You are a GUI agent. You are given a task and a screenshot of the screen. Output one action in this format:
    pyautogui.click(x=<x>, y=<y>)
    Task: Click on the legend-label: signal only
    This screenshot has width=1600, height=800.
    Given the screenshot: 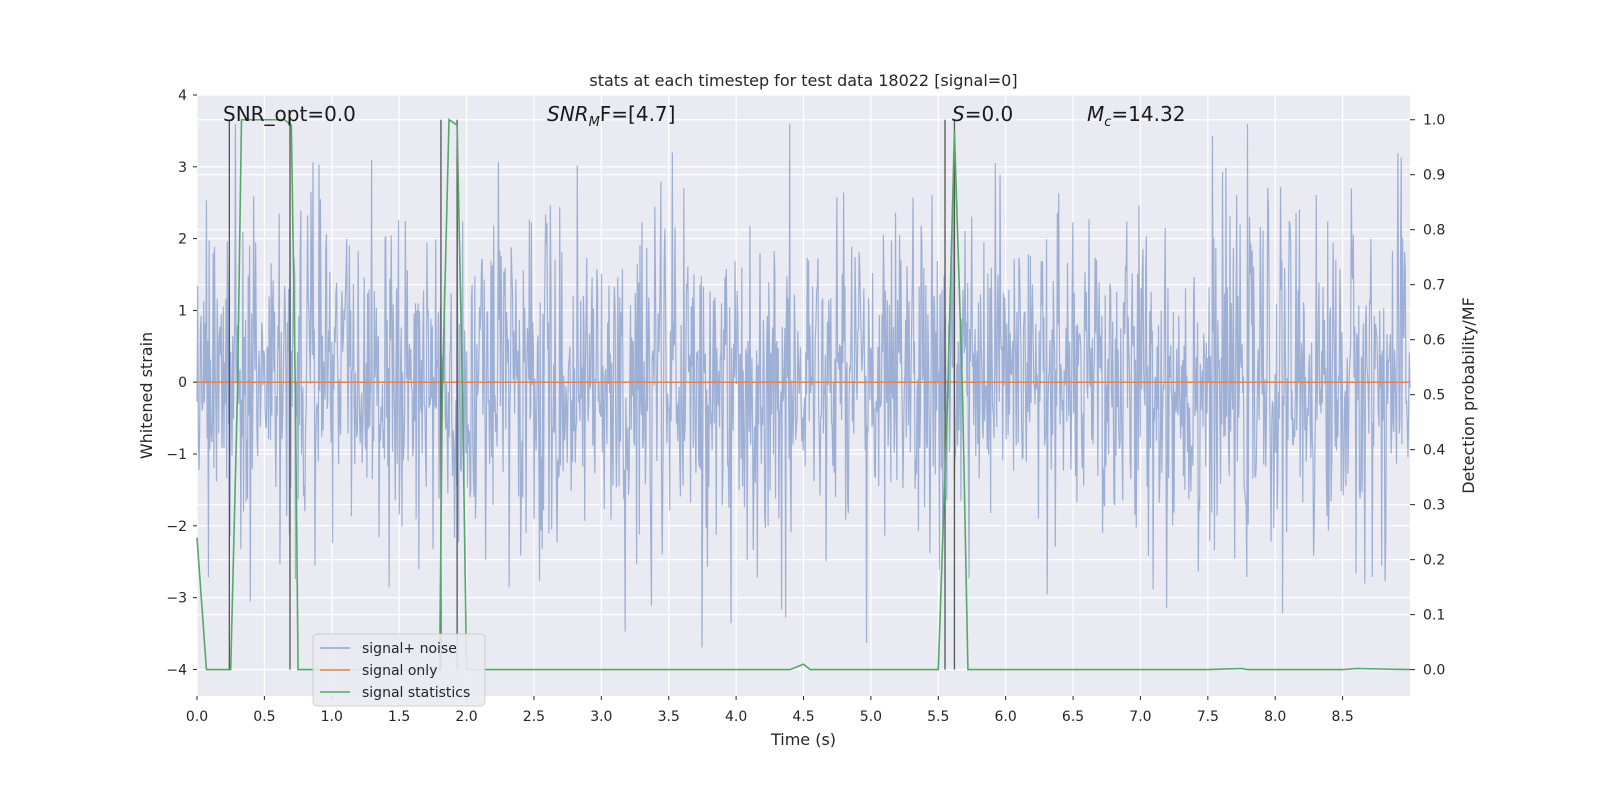 What is the action you would take?
    pyautogui.click(x=399, y=671)
    